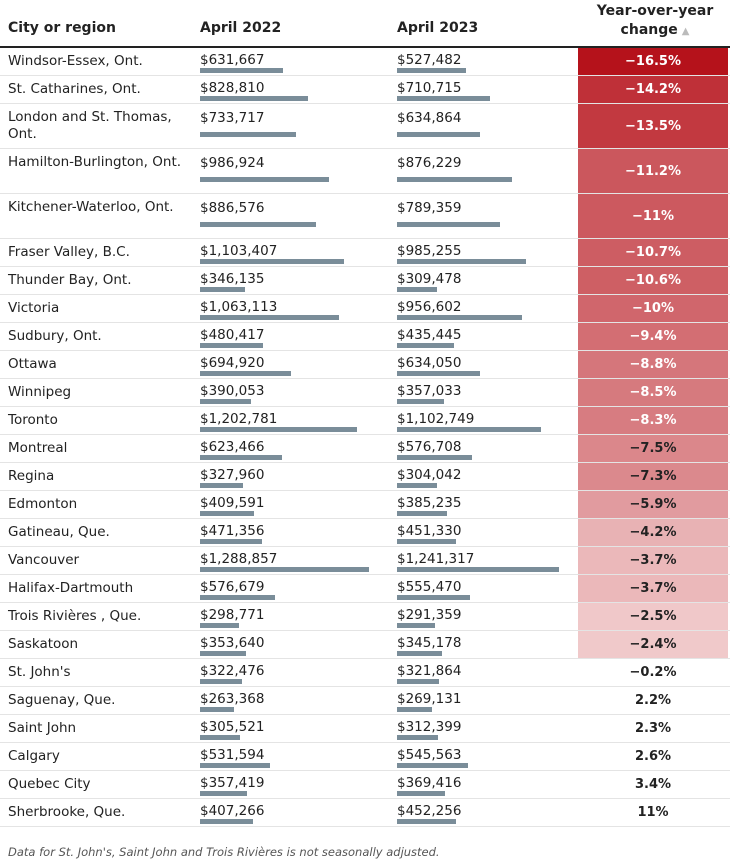 The width and height of the screenshot is (730, 863). What do you see at coordinates (365, 281) in the screenshot?
I see `table-row: Thunder Bay, Ont. $346,135 $309,478 −10.6%` at bounding box center [365, 281].